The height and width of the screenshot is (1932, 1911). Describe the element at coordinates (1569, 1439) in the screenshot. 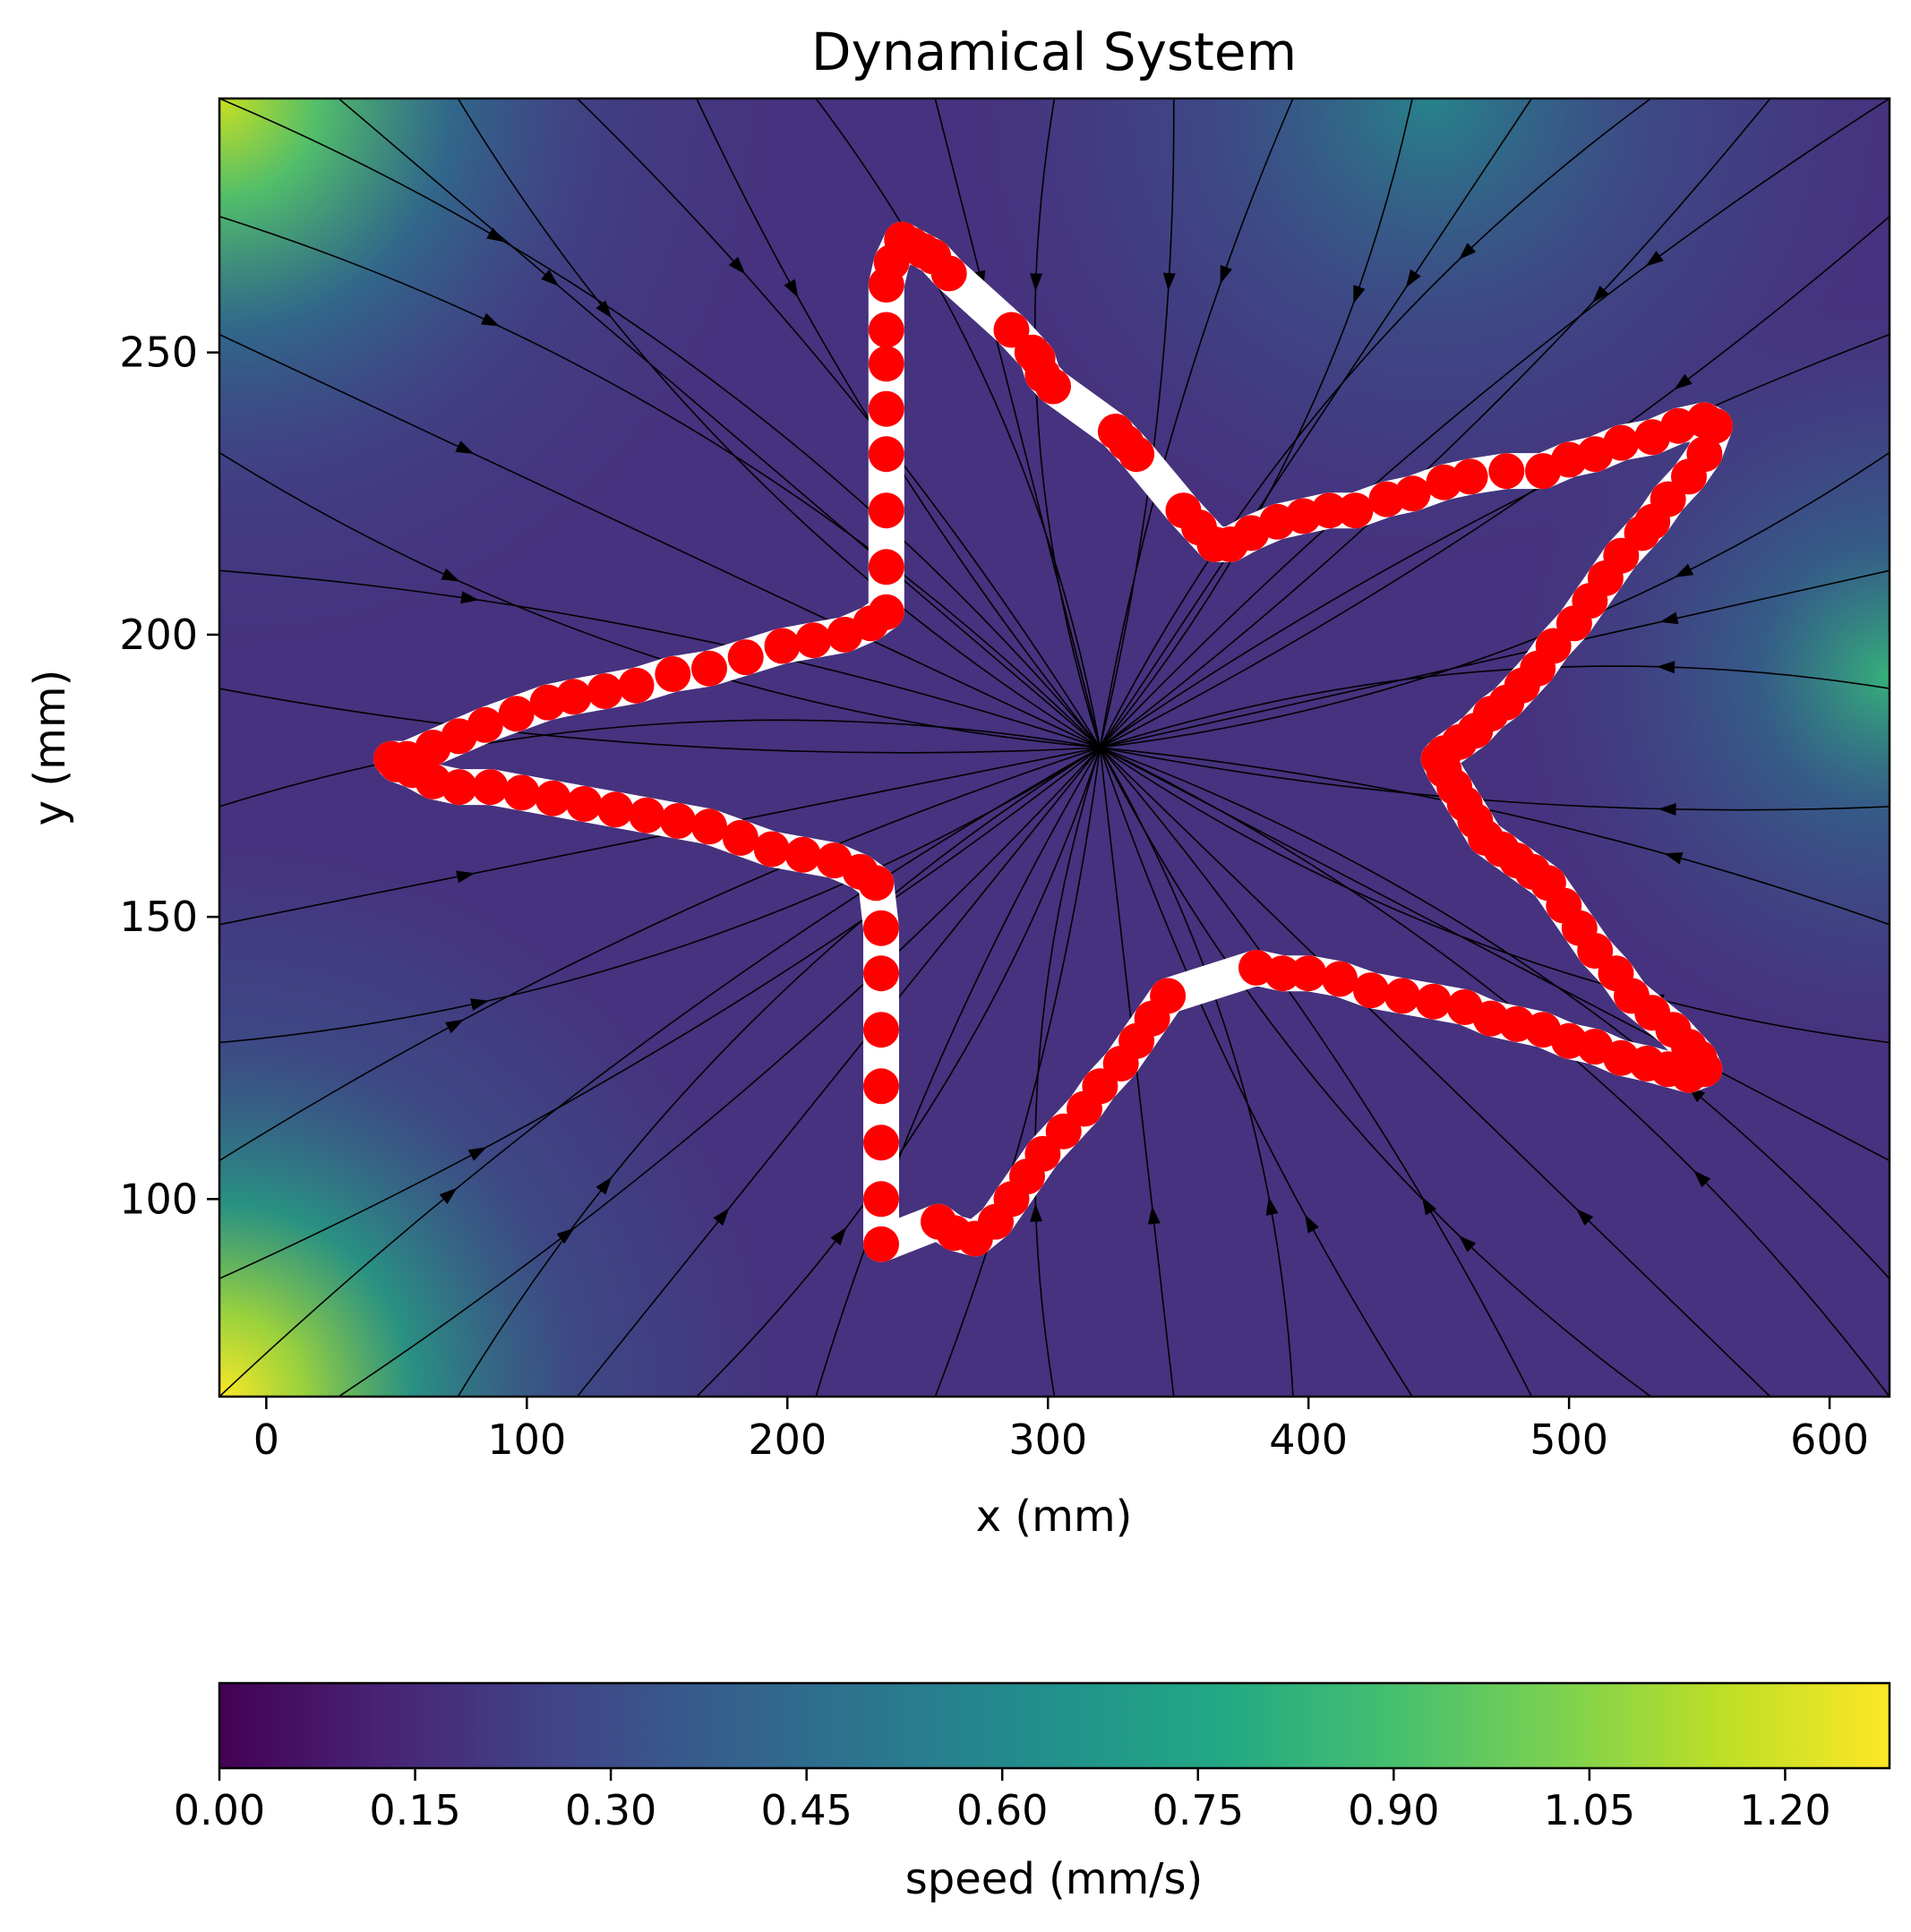

I see `x-tick-label: 500` at that location.